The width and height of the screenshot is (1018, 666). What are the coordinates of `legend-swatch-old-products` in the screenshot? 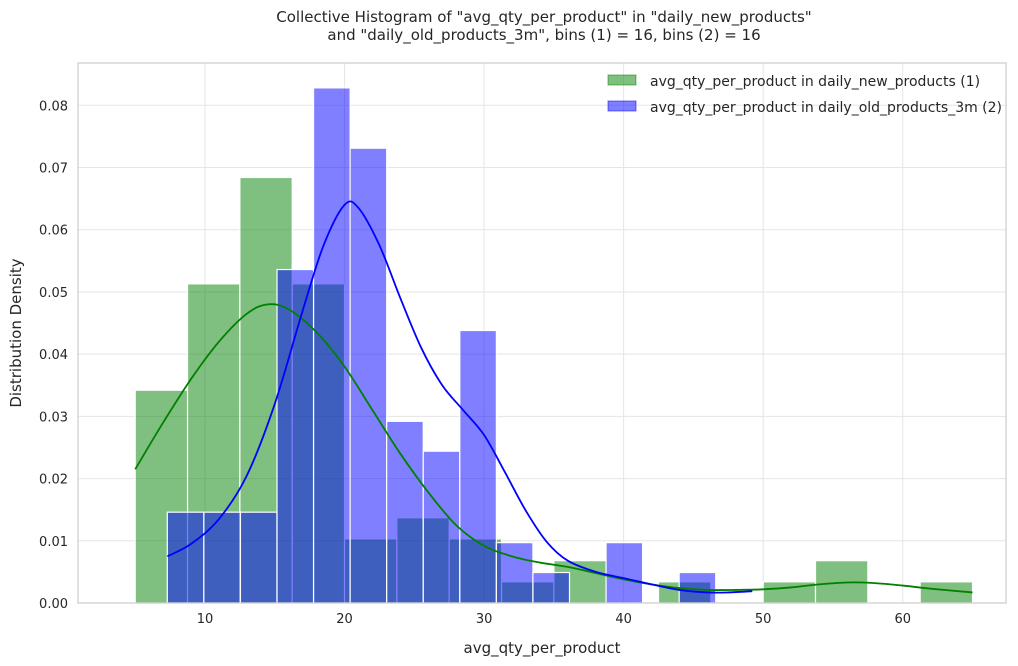 It's located at (622, 106).